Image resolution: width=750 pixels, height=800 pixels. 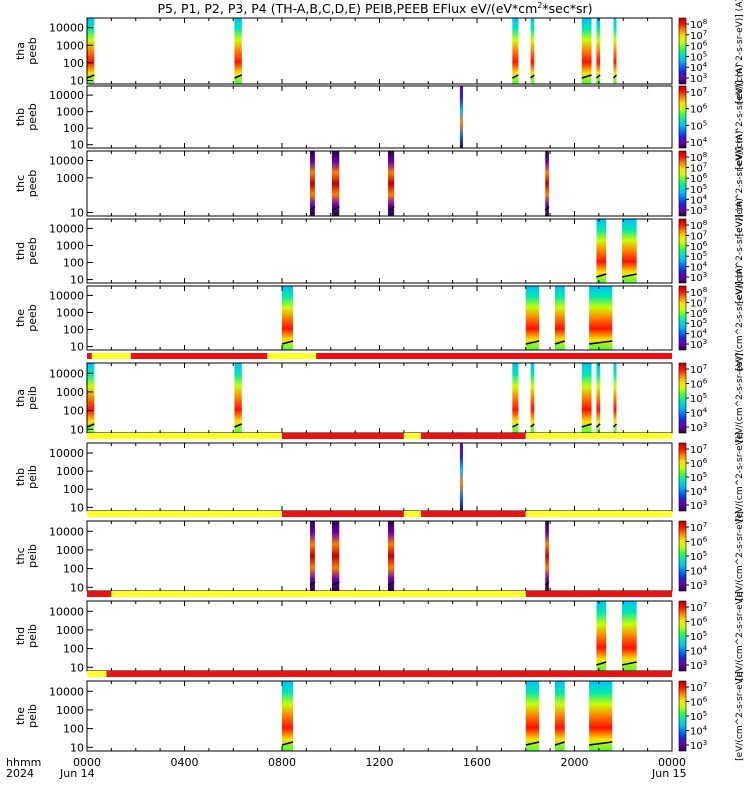 What do you see at coordinates (540, 5) in the screenshot?
I see `figure-title-sup: 2` at bounding box center [540, 5].